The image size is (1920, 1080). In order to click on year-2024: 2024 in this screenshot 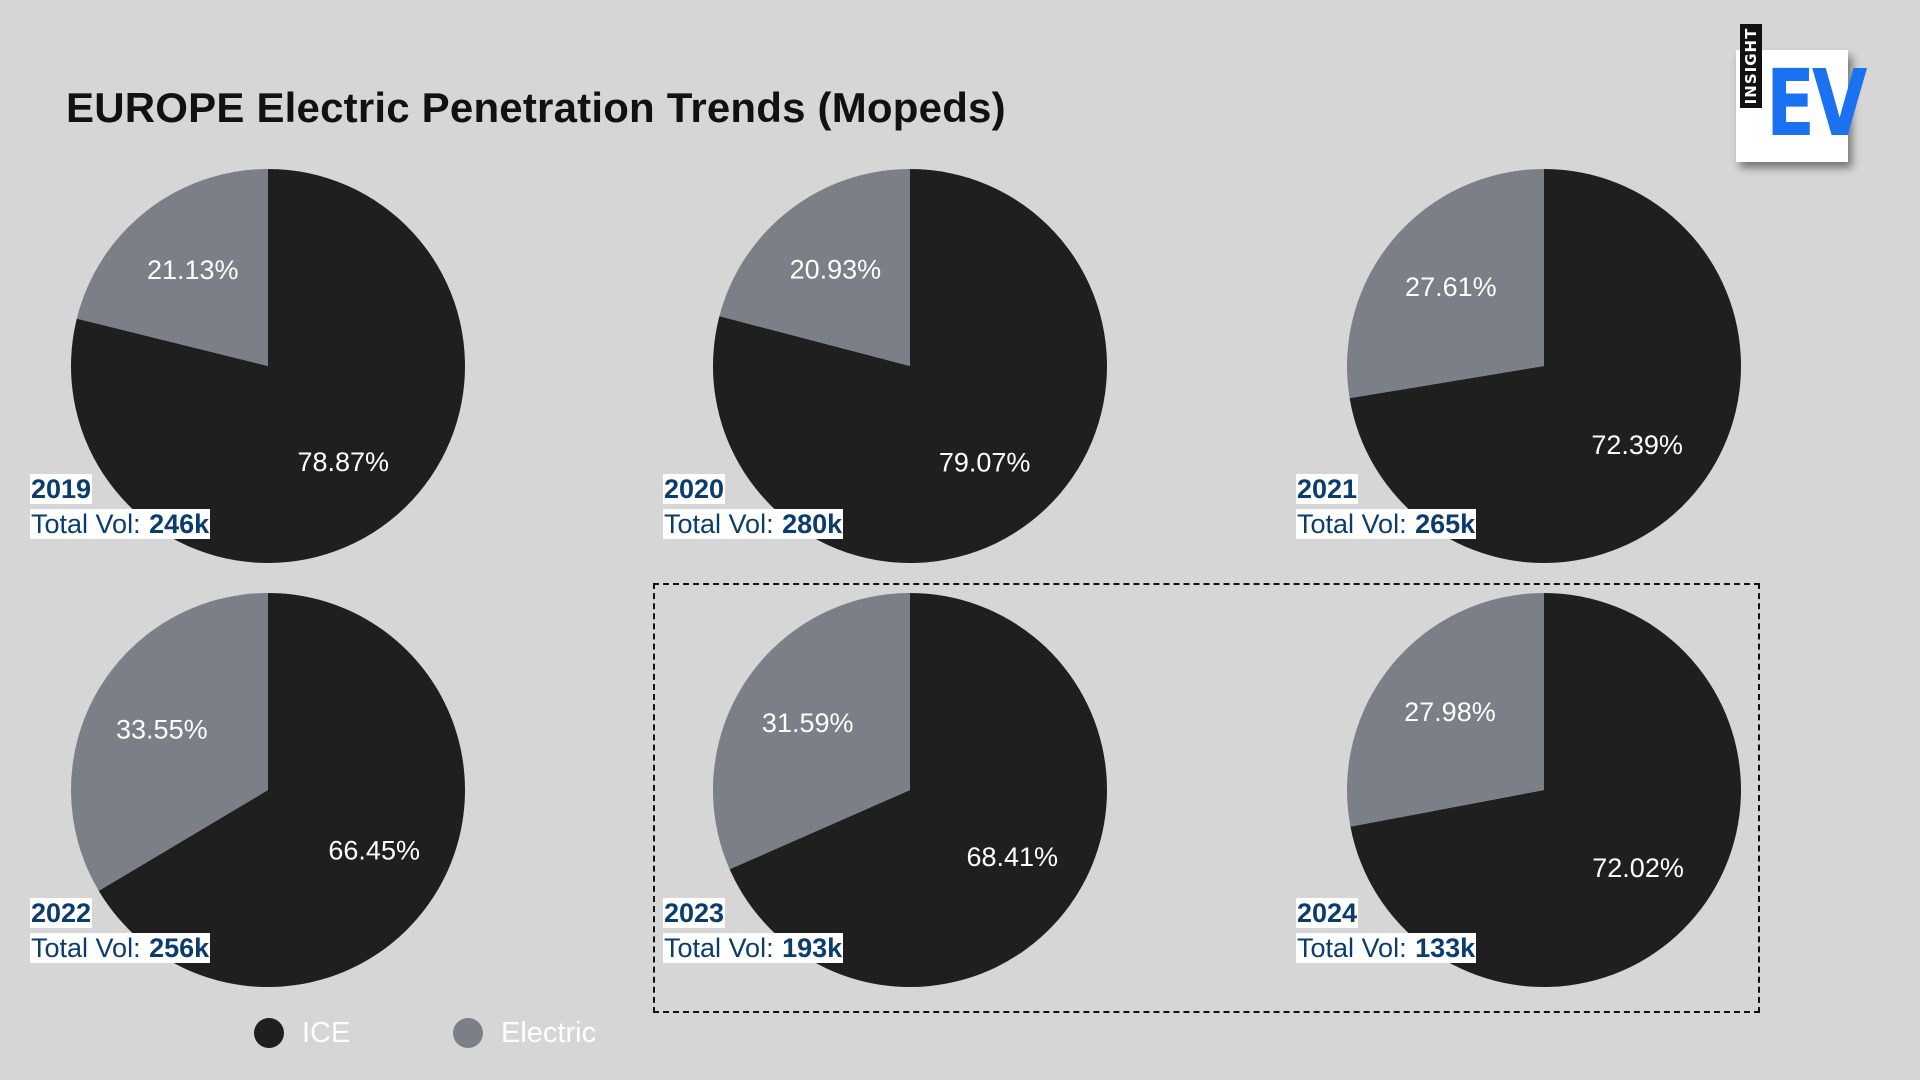, I will do `click(1327, 913)`.